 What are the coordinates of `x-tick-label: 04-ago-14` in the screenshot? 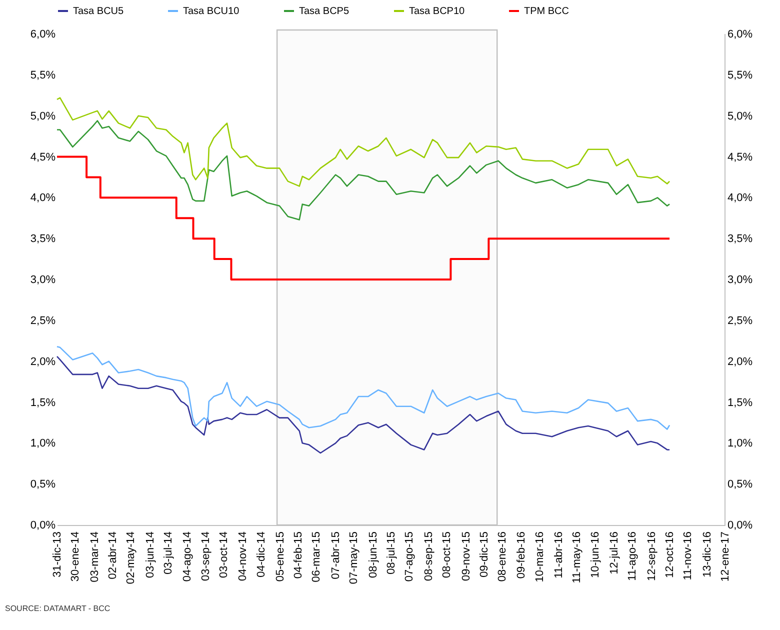 It's located at (188, 557).